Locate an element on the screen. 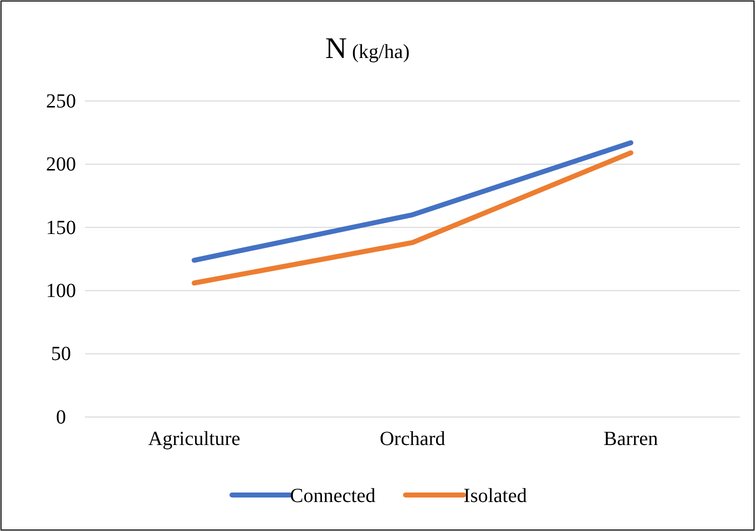 The width and height of the screenshot is (755, 531). x-tick-label: Barren is located at coordinates (631, 439).